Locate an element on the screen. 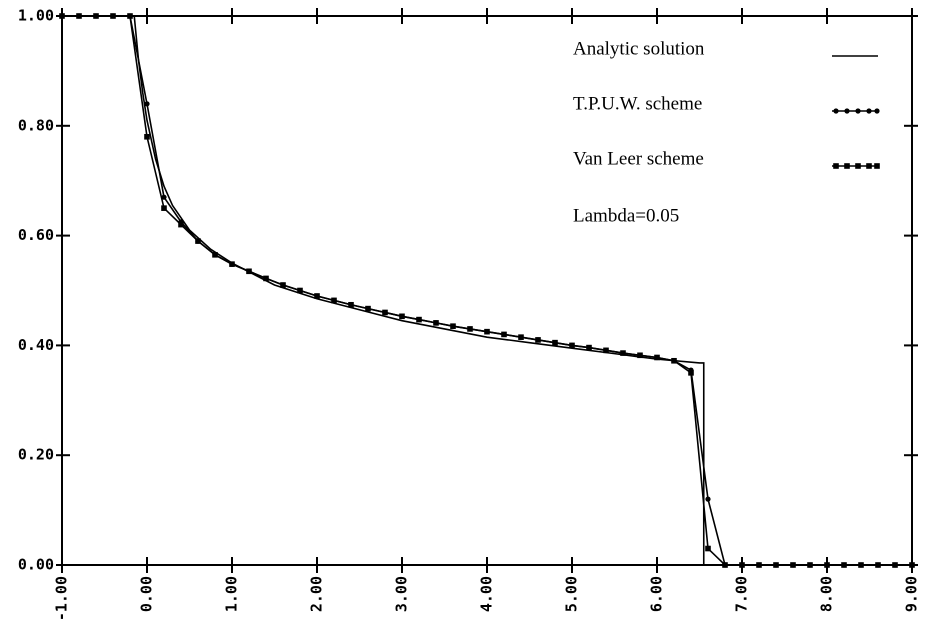 The width and height of the screenshot is (926, 633). x-tick-label: 3.00 is located at coordinates (402, 594).